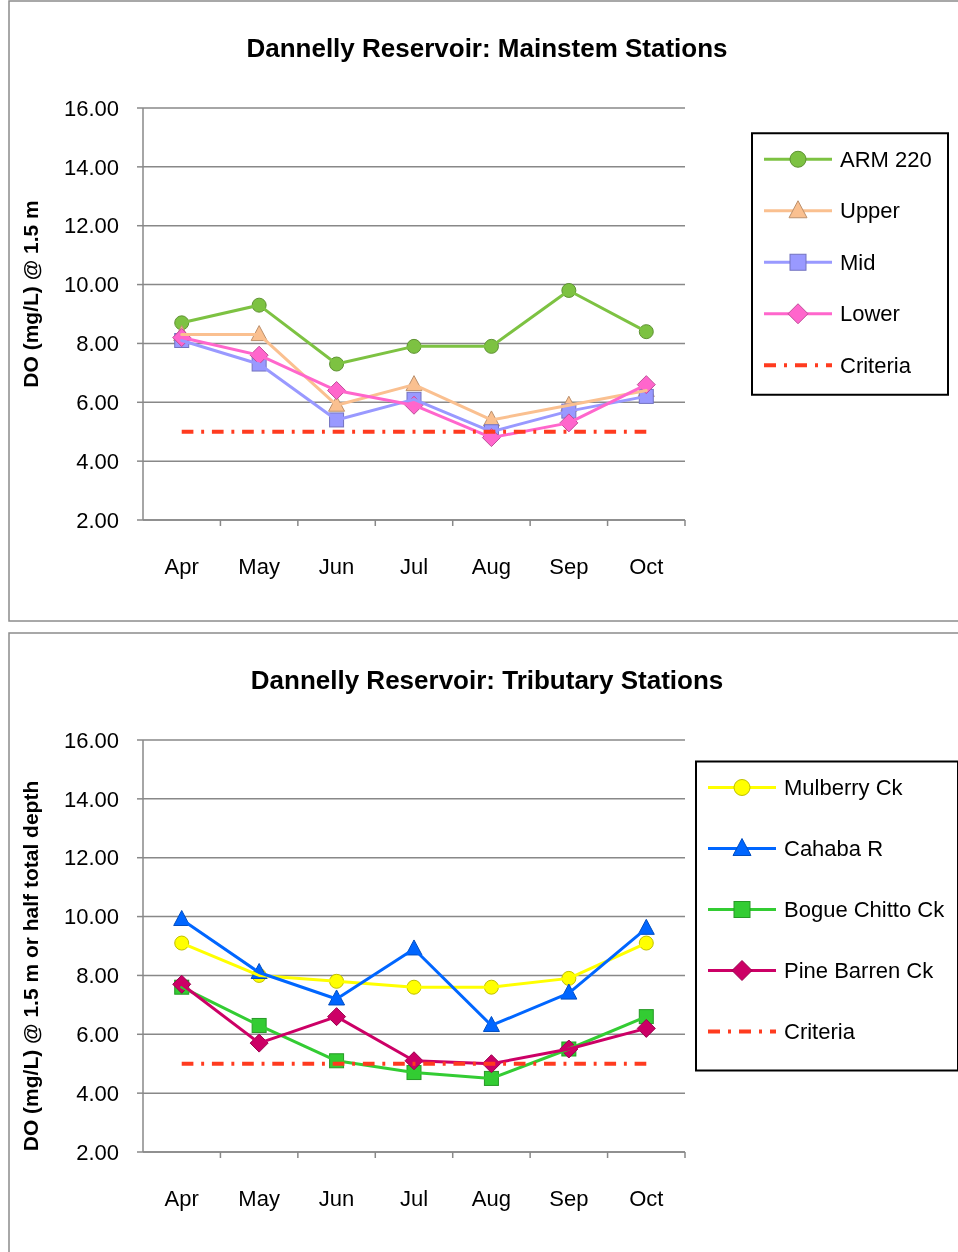 This screenshot has width=958, height=1252. What do you see at coordinates (865, 910) in the screenshot?
I see `legend-label: Bogue Chitto Ck` at bounding box center [865, 910].